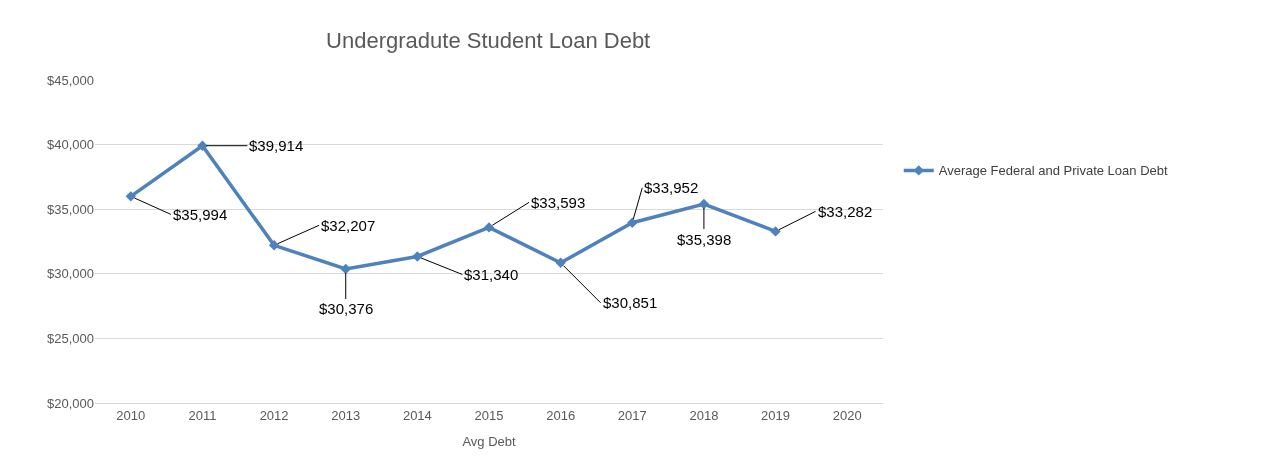  Describe the element at coordinates (704, 239) in the screenshot. I see `data-label: $35,398` at that location.